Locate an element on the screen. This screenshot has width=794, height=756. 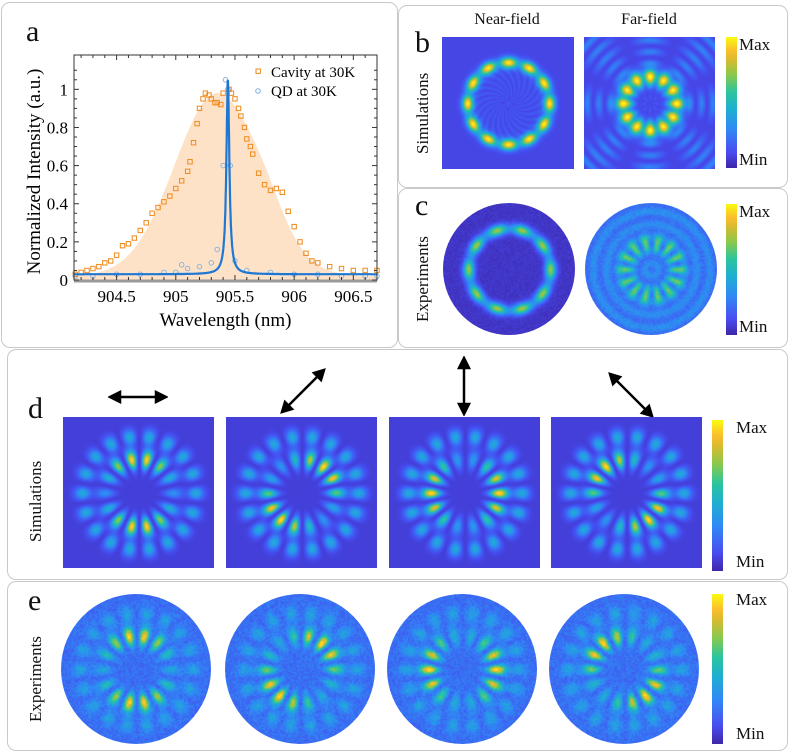
experiment-image-horizontal is located at coordinates (136, 669).